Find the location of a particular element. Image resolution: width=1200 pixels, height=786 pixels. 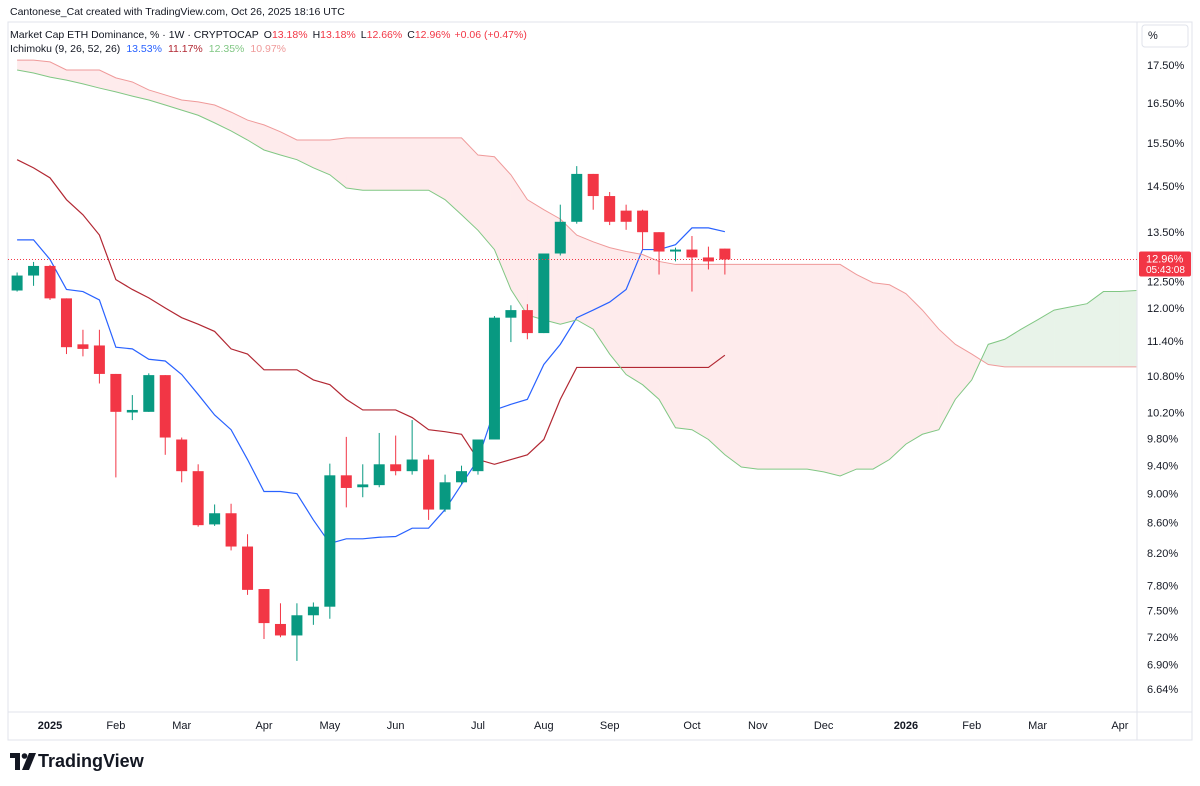

y-tick-label: 15.50% is located at coordinates (1166, 144).